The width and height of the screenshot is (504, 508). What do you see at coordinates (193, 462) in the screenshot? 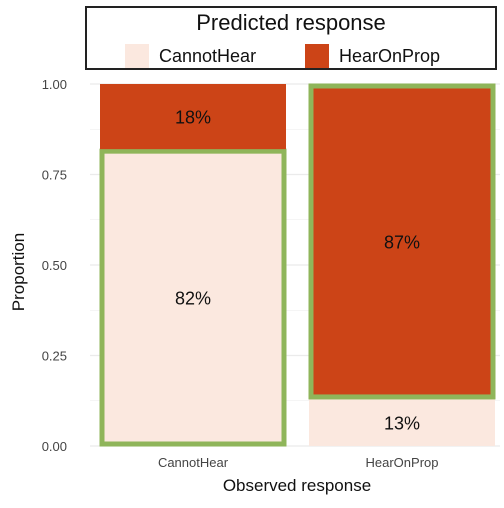
I see `x-tick-label: CannotHear` at bounding box center [193, 462].